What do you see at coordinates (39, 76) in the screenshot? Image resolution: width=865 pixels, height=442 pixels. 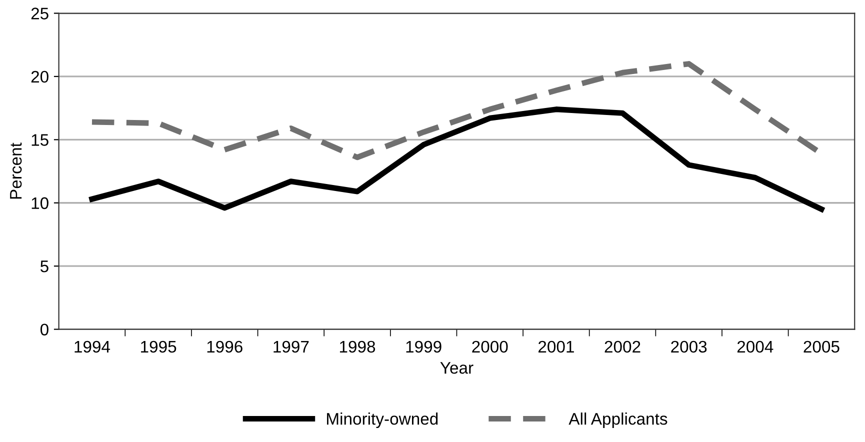 I see `y-tick-label: 20` at bounding box center [39, 76].